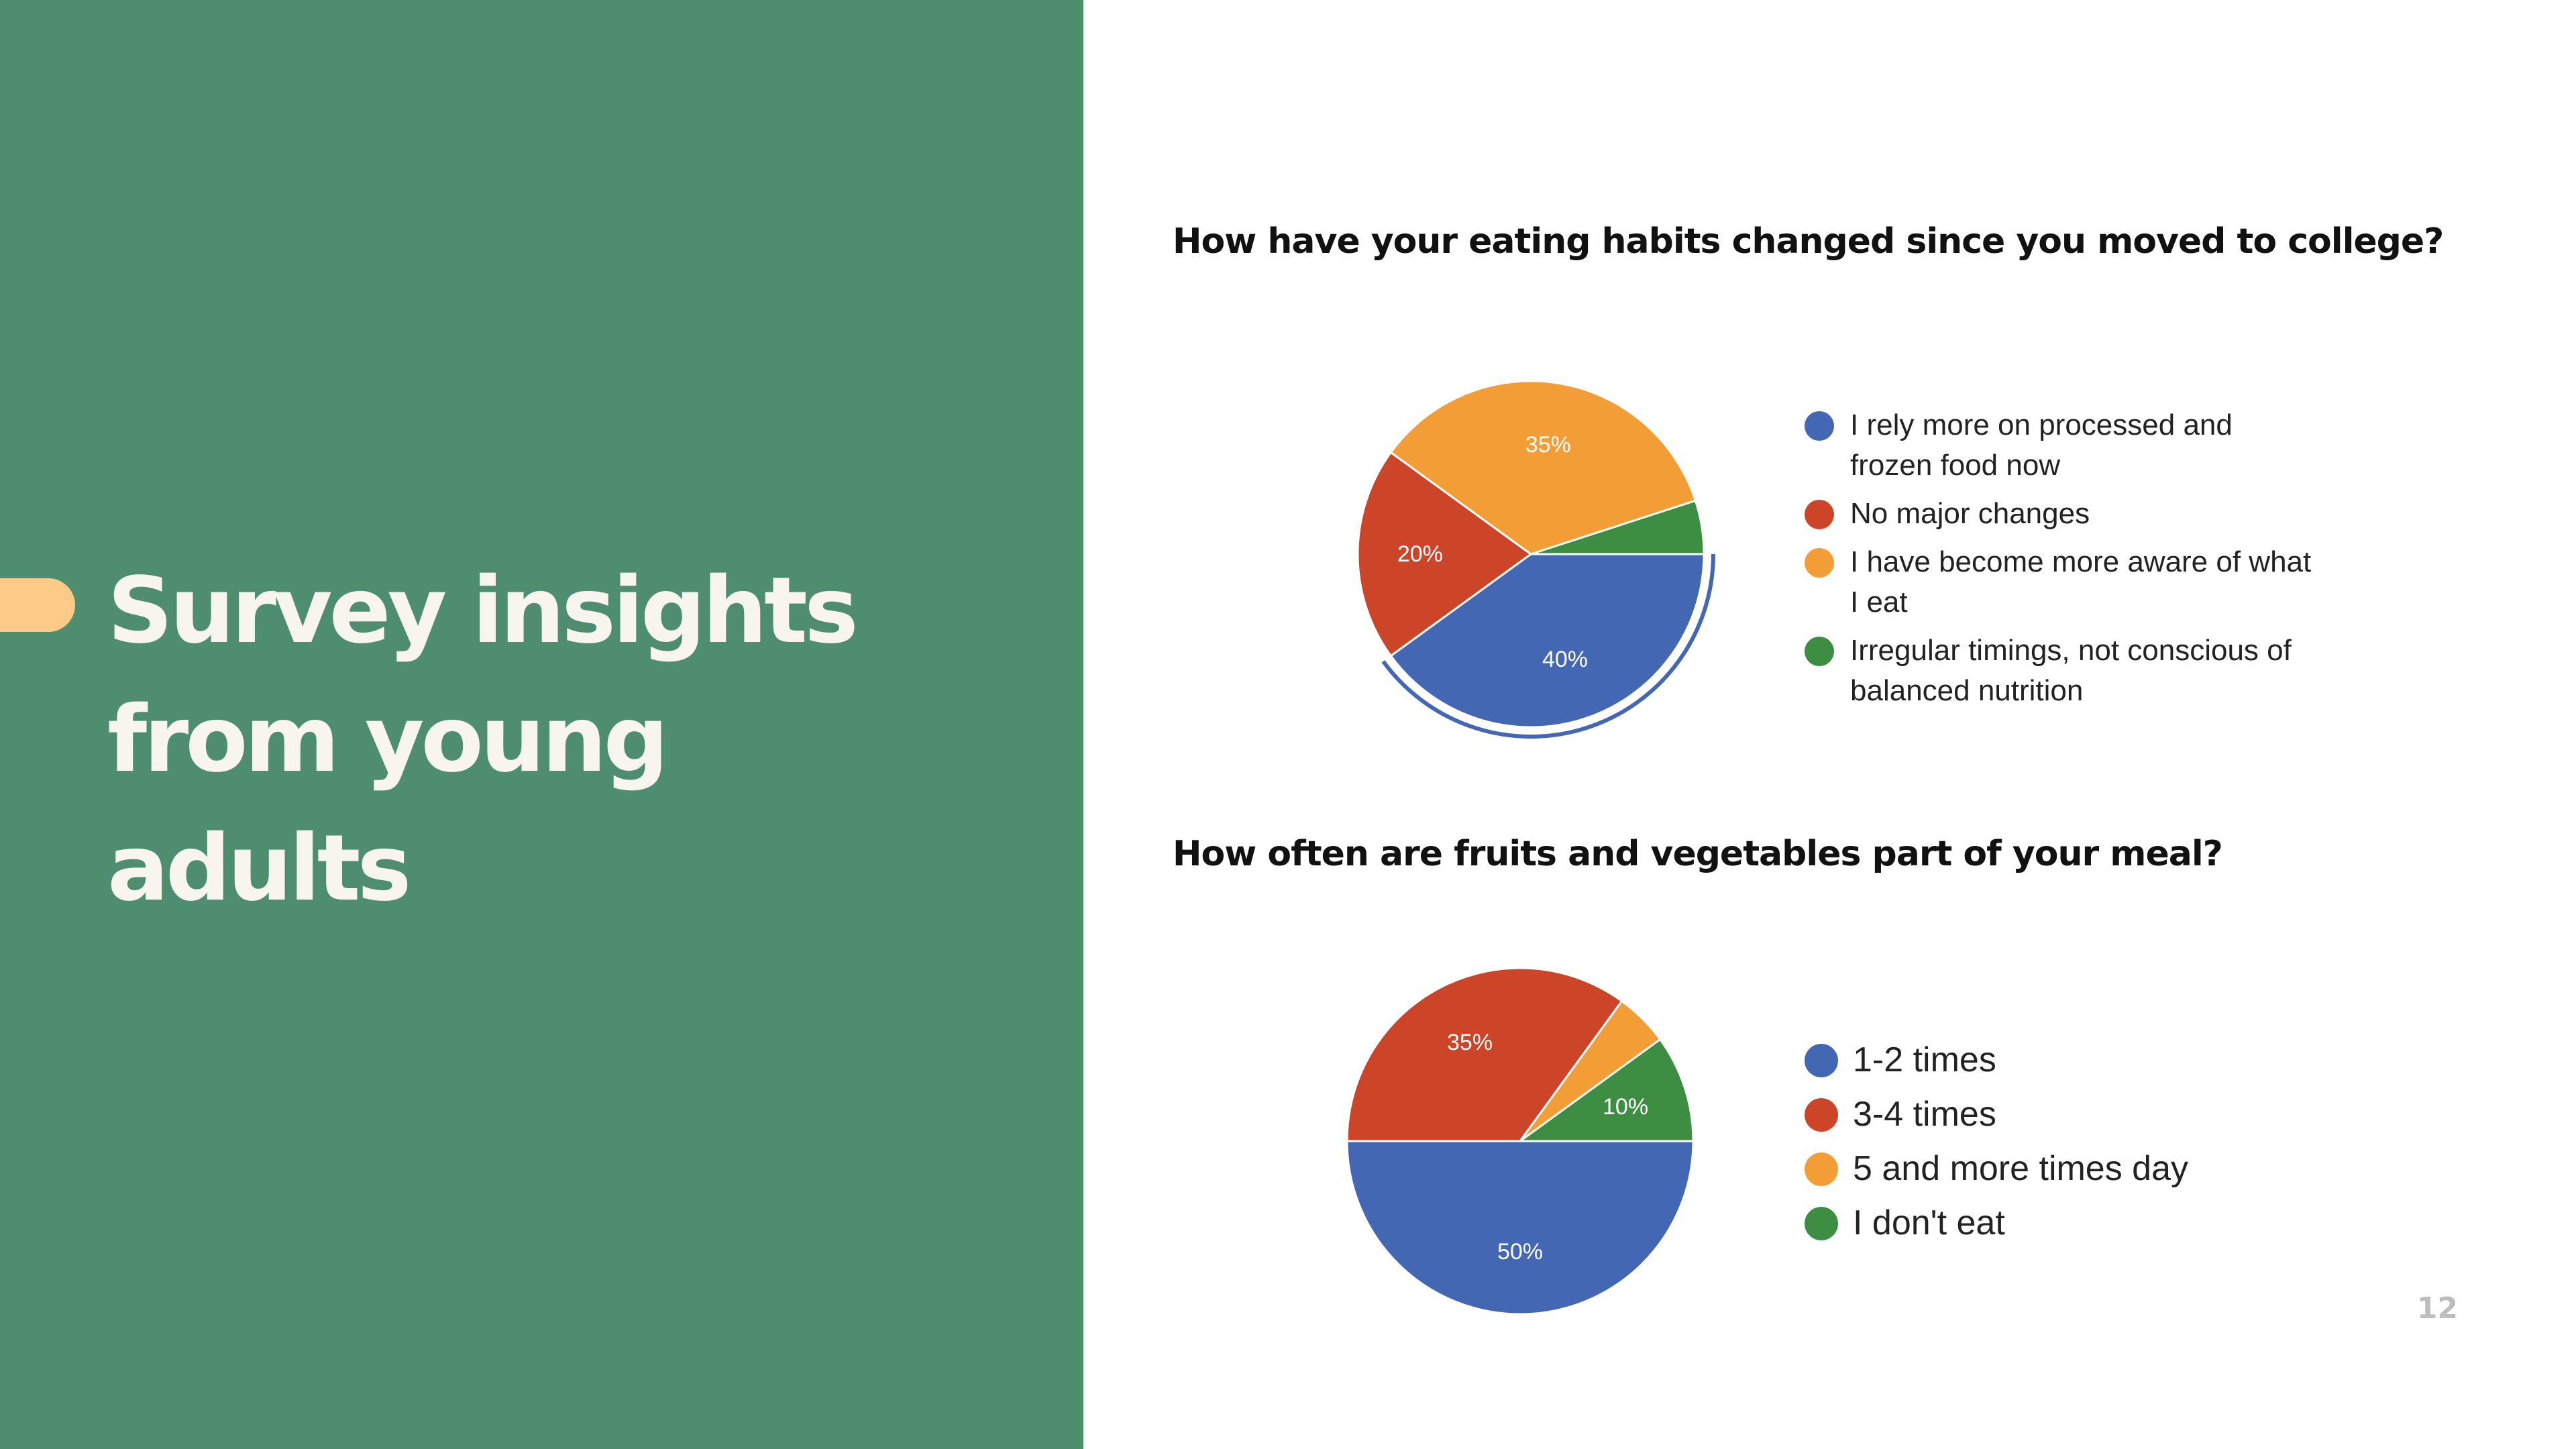 The height and width of the screenshot is (1449, 2576). I want to click on chart-2-legend-item-2: 3-4 times, so click(2059, 1114).